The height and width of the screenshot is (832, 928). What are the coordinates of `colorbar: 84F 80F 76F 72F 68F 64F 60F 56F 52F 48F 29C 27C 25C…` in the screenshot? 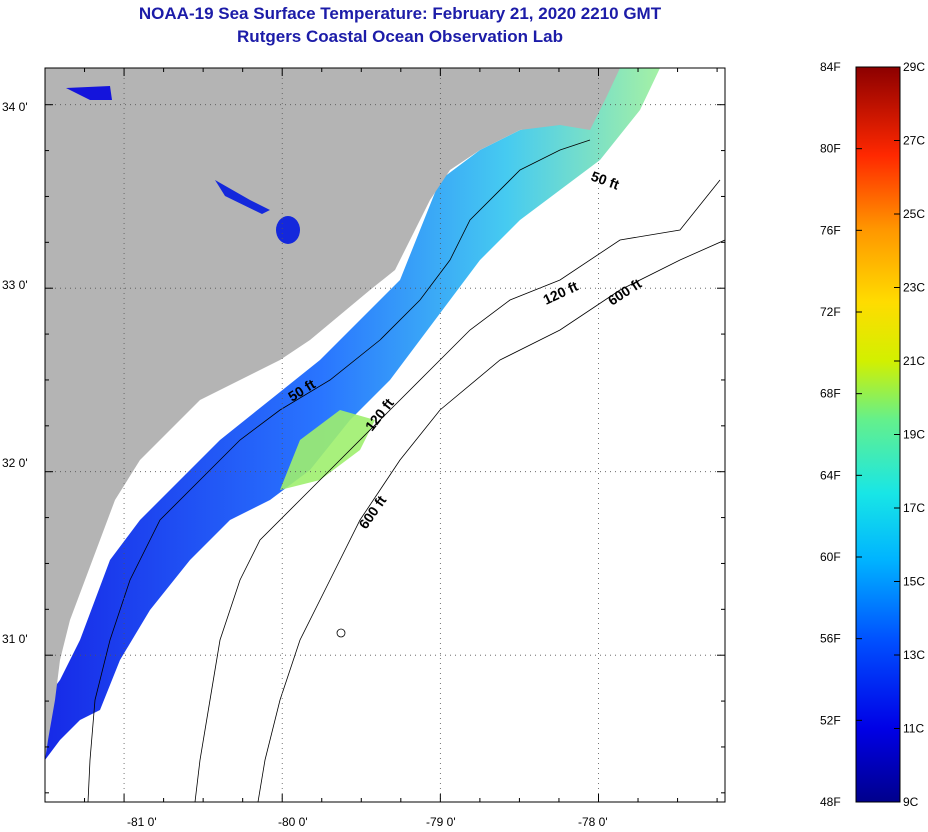 It's located at (872, 434).